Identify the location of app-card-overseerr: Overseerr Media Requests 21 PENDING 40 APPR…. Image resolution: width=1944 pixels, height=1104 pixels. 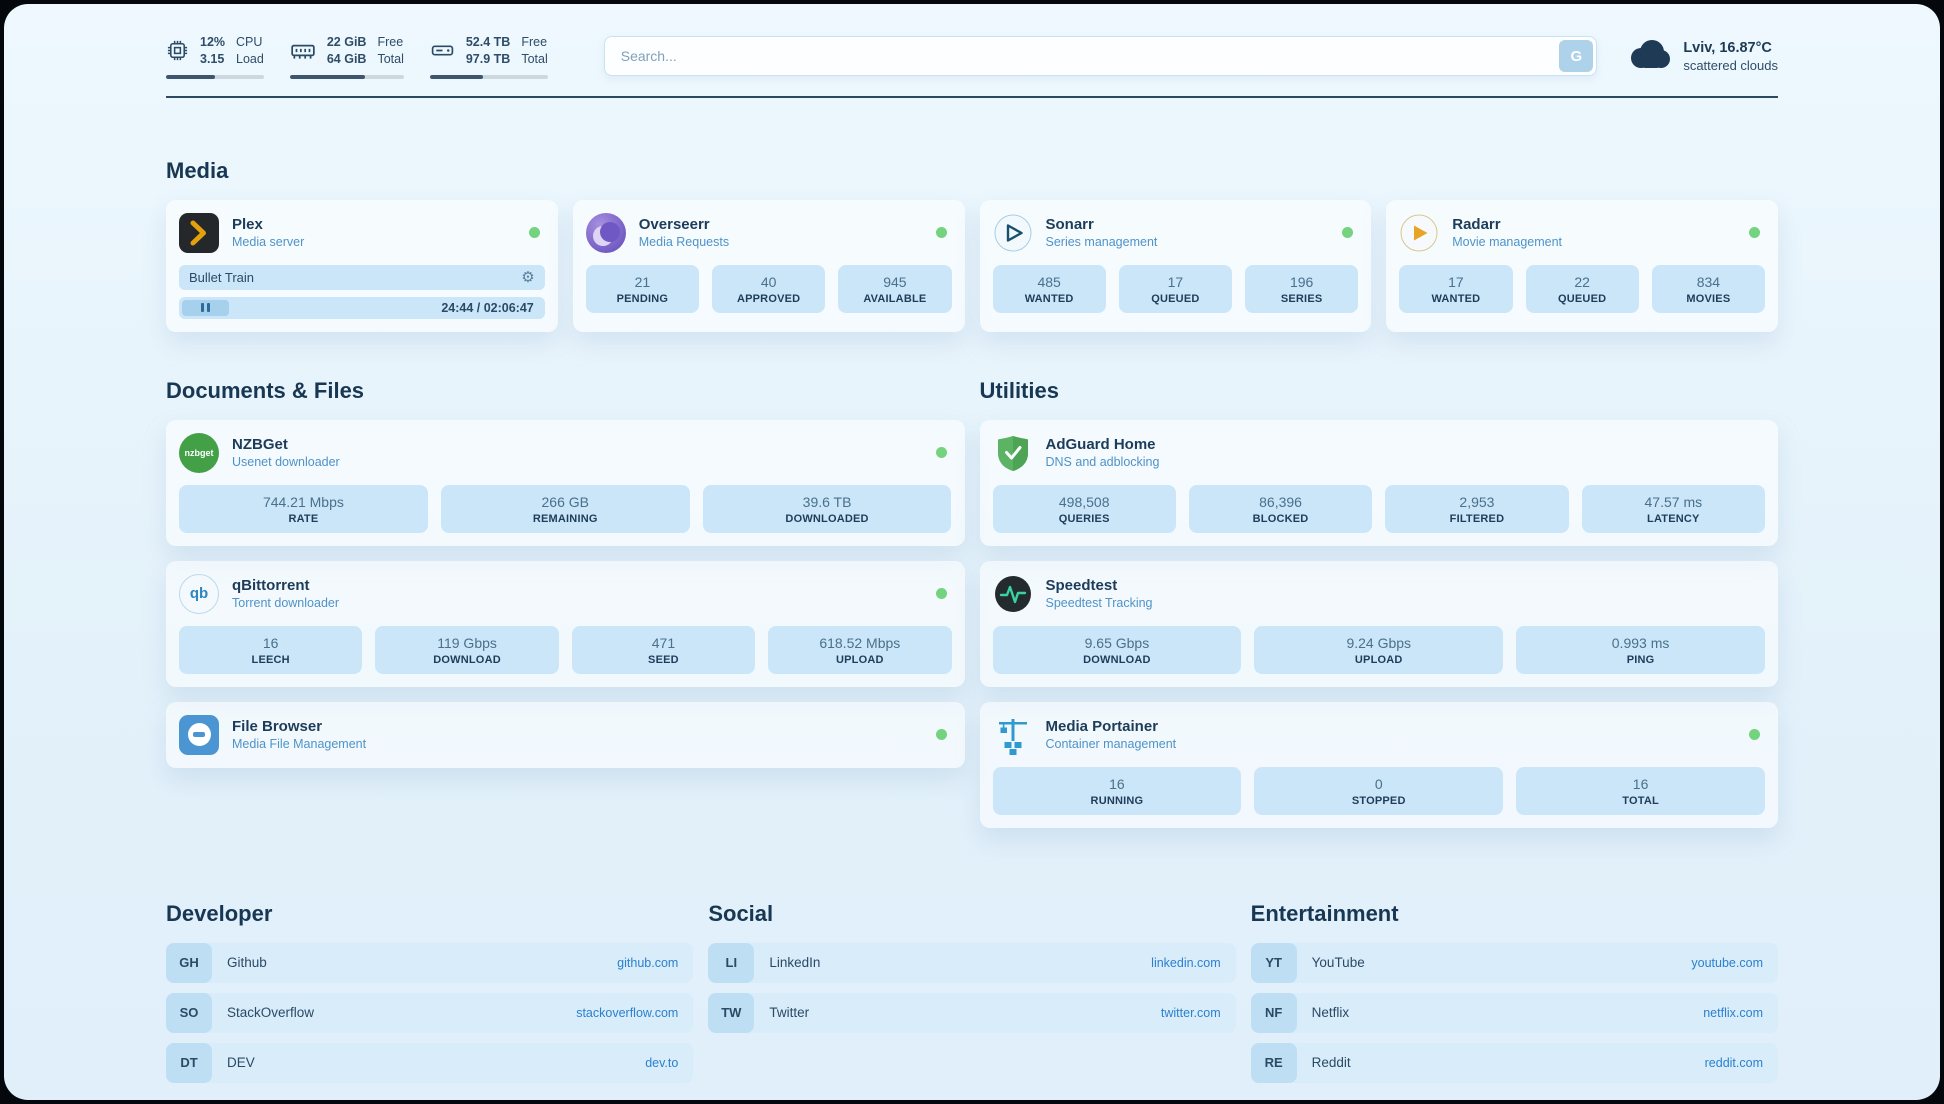
(768, 265).